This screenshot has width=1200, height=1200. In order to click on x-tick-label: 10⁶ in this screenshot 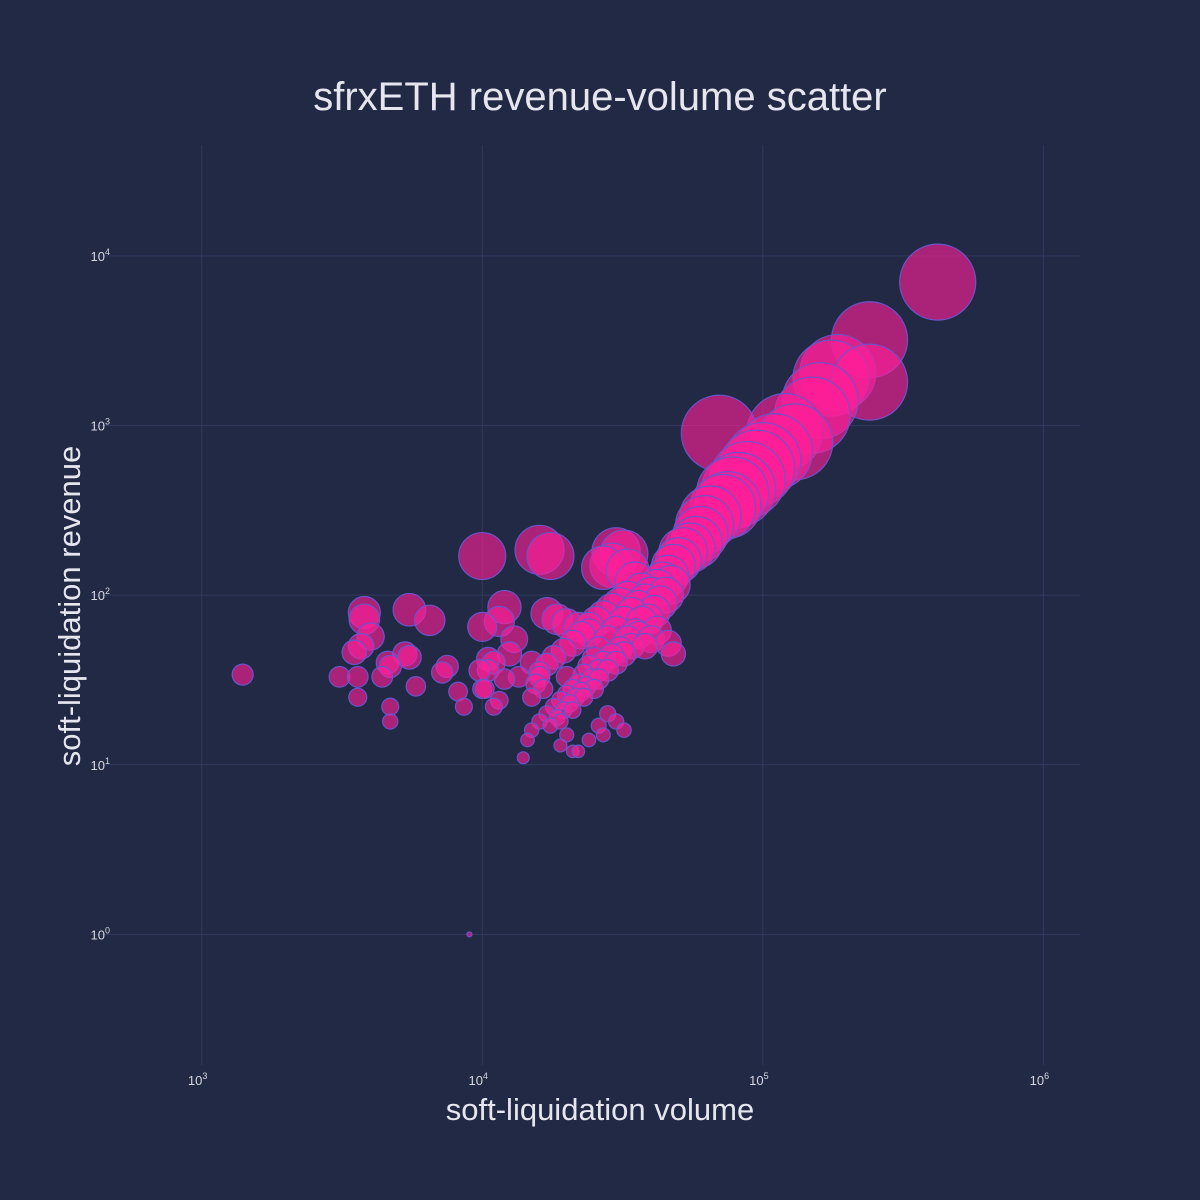, I will do `click(1039, 1079)`.